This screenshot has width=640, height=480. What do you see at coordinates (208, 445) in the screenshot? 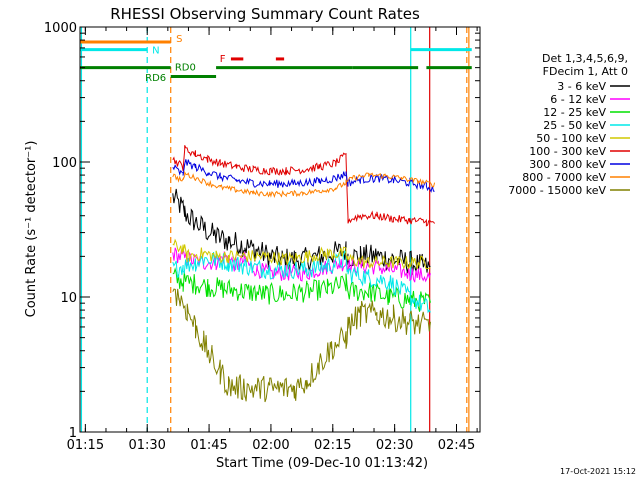
I see `x-tick-label: 01:45` at bounding box center [208, 445].